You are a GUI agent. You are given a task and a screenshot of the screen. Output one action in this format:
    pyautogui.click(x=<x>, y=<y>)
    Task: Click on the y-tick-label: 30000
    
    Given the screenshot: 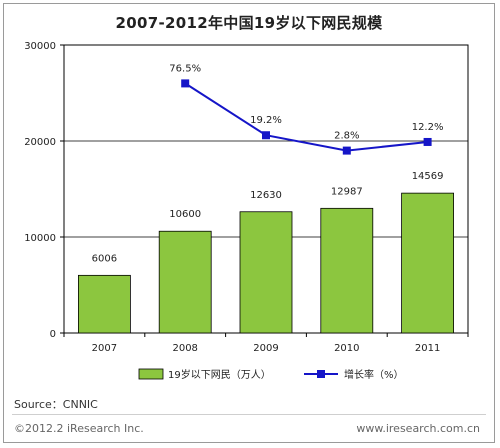 What is the action you would take?
    pyautogui.click(x=40, y=46)
    